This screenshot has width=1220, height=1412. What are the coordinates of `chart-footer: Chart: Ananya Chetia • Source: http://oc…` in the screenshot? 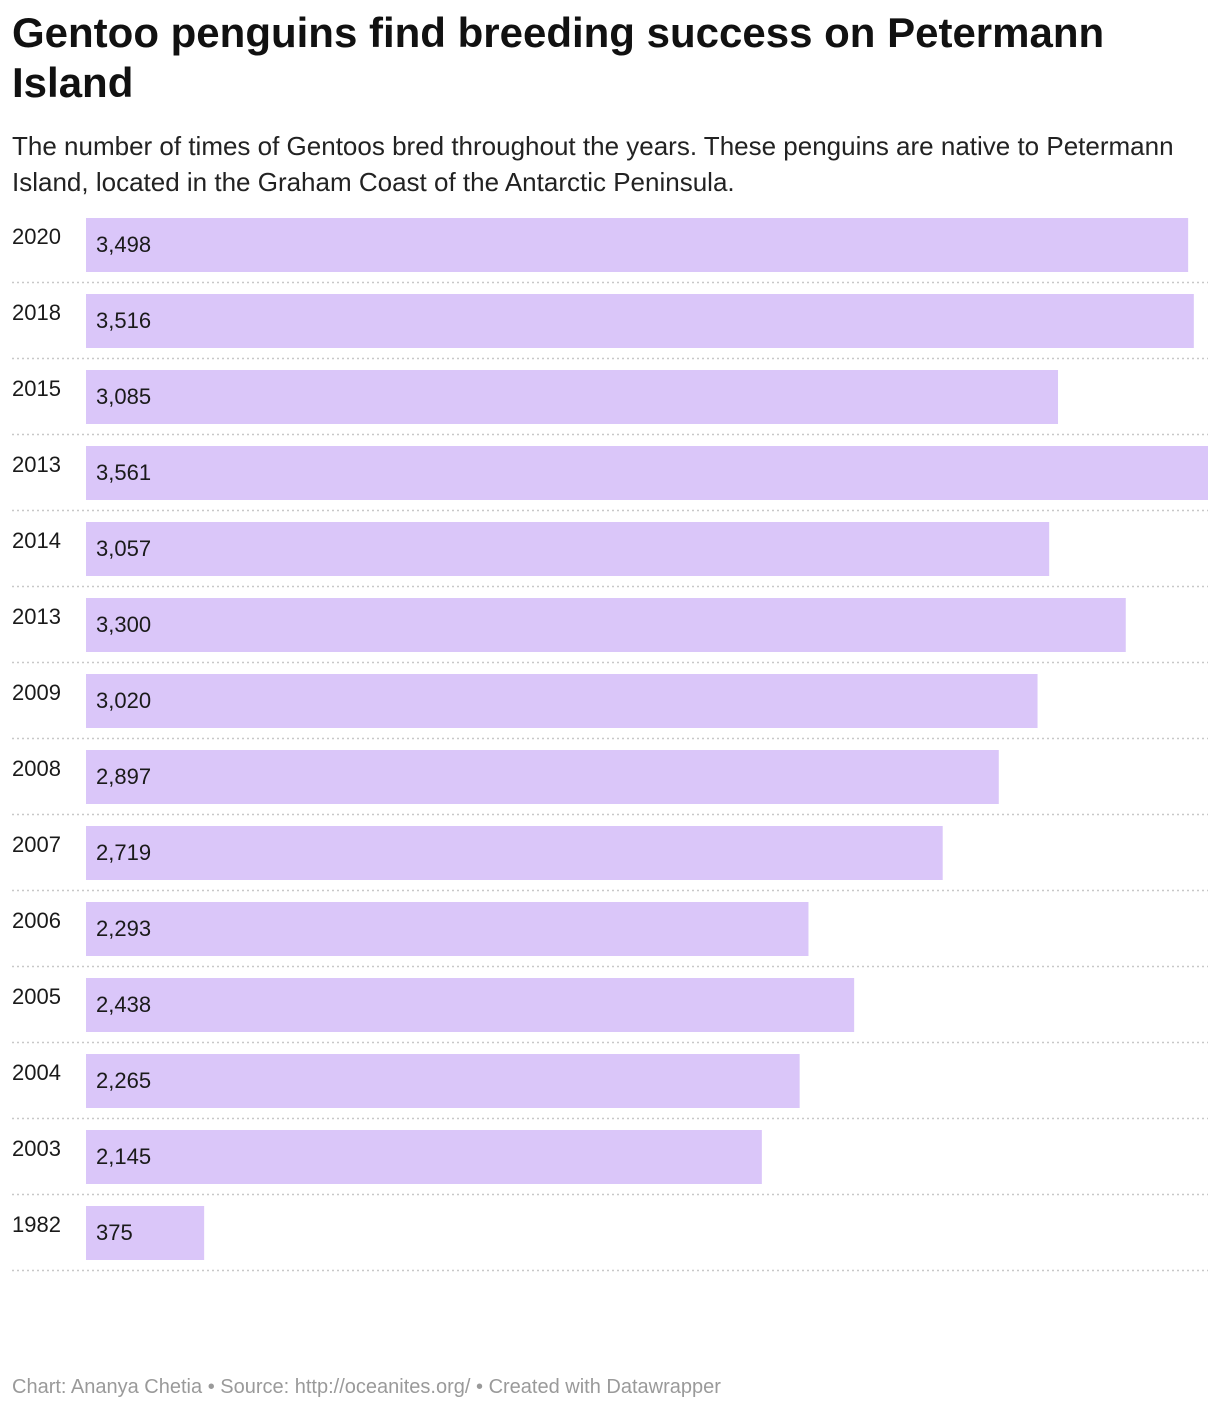 It's located at (366, 1387).